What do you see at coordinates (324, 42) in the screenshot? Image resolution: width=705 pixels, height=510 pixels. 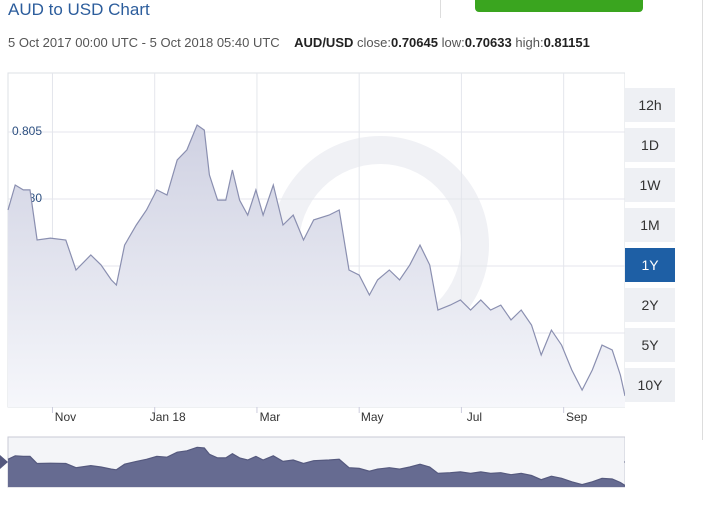 I see `pair: AUD/USD` at bounding box center [324, 42].